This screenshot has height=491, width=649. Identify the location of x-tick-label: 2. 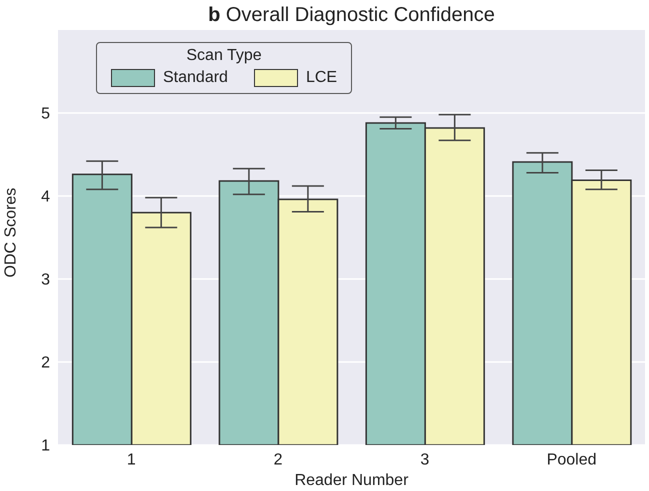
(278, 459).